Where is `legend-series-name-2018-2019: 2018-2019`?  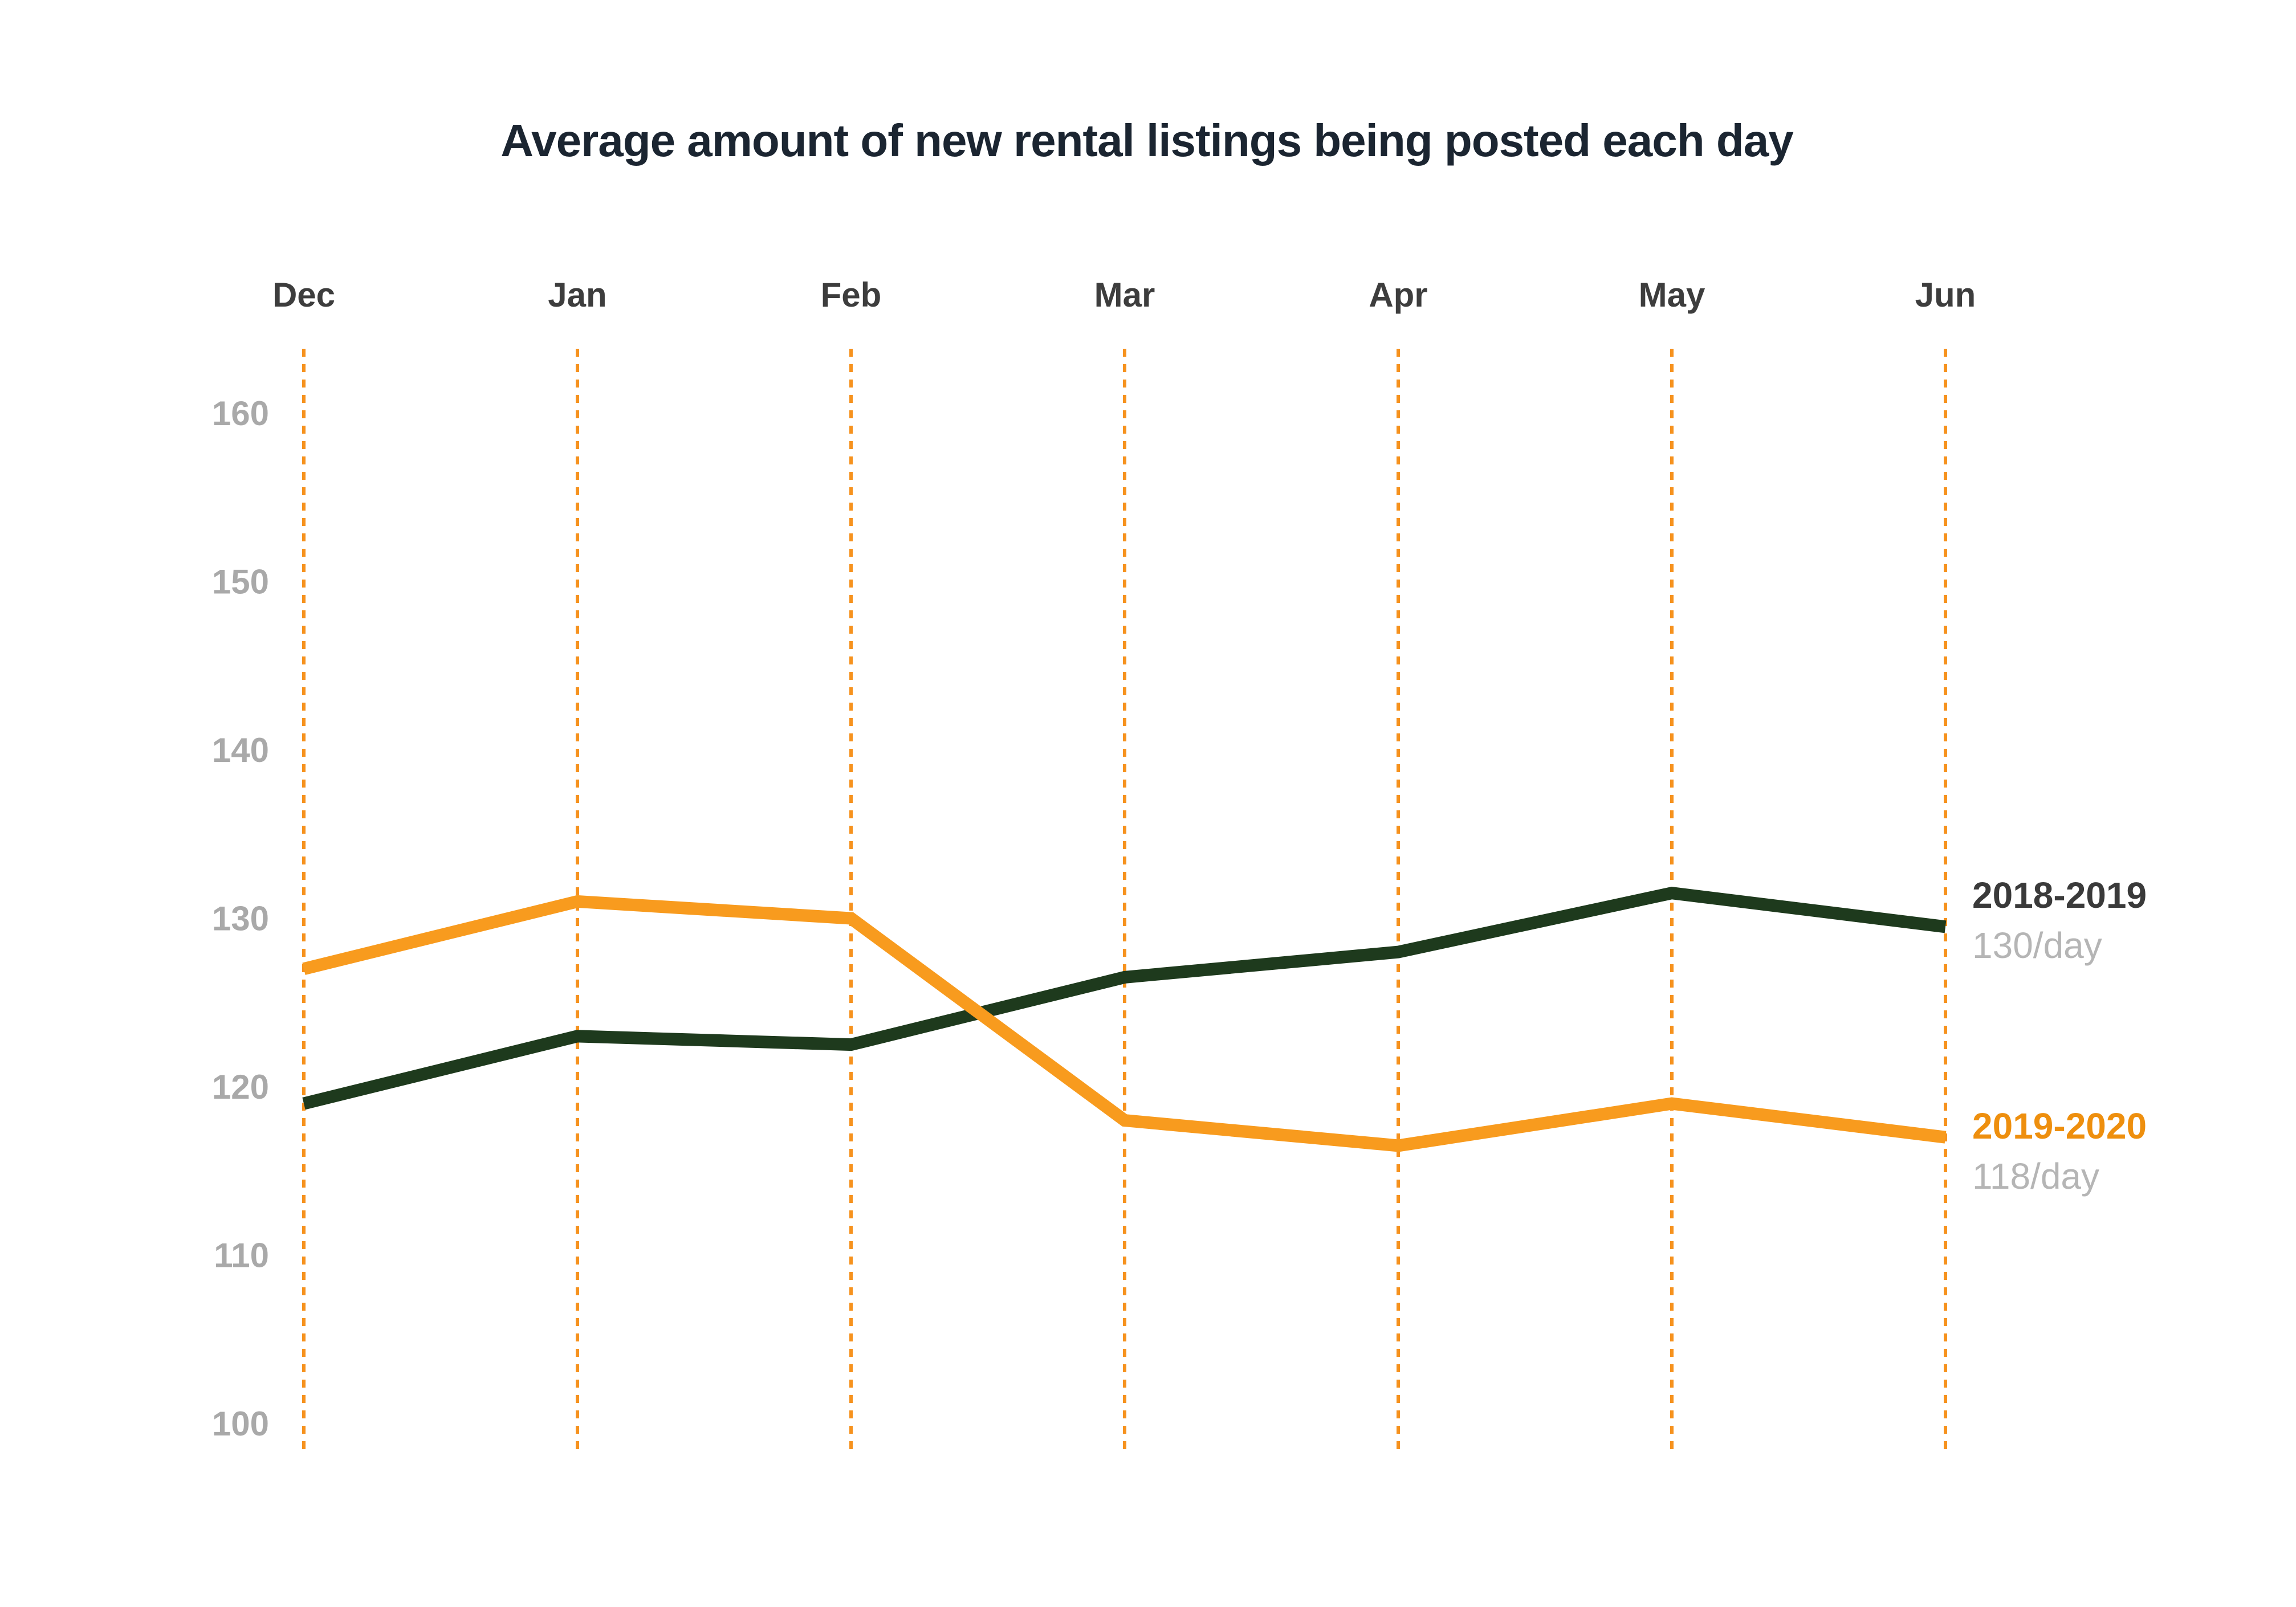
legend-series-name-2018-2019: 2018-2019 is located at coordinates (2059, 895).